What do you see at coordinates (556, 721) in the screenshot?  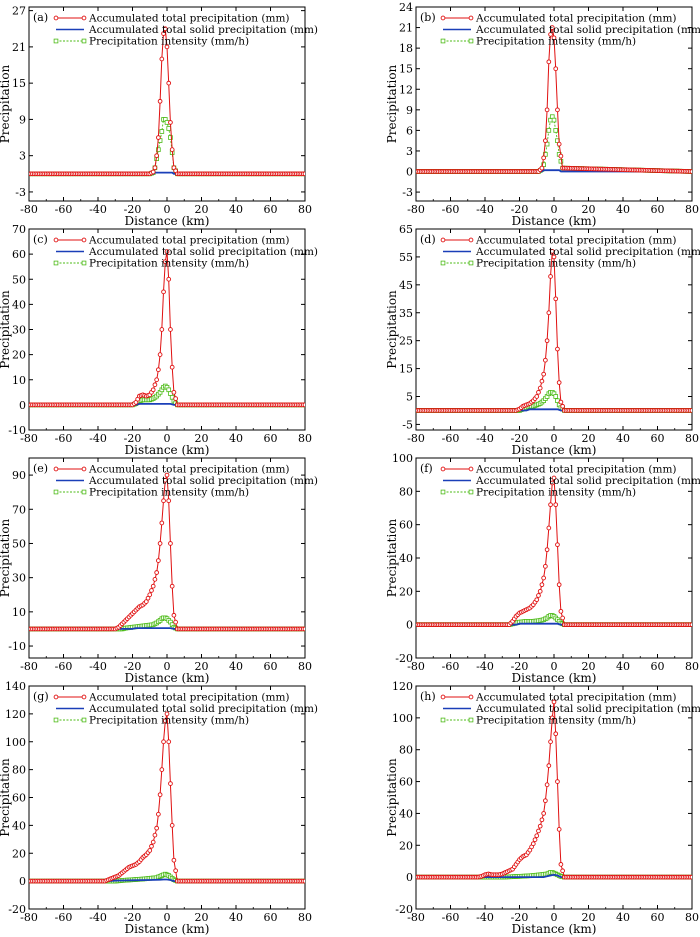 I see `legend-label-intensity: Precipitation intensity (mm/h)` at bounding box center [556, 721].